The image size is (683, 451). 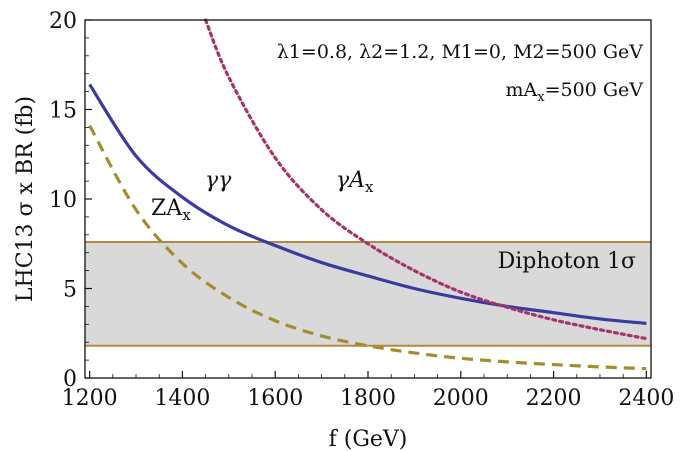 What do you see at coordinates (70, 379) in the screenshot?
I see `y-tick-label: 0` at bounding box center [70, 379].